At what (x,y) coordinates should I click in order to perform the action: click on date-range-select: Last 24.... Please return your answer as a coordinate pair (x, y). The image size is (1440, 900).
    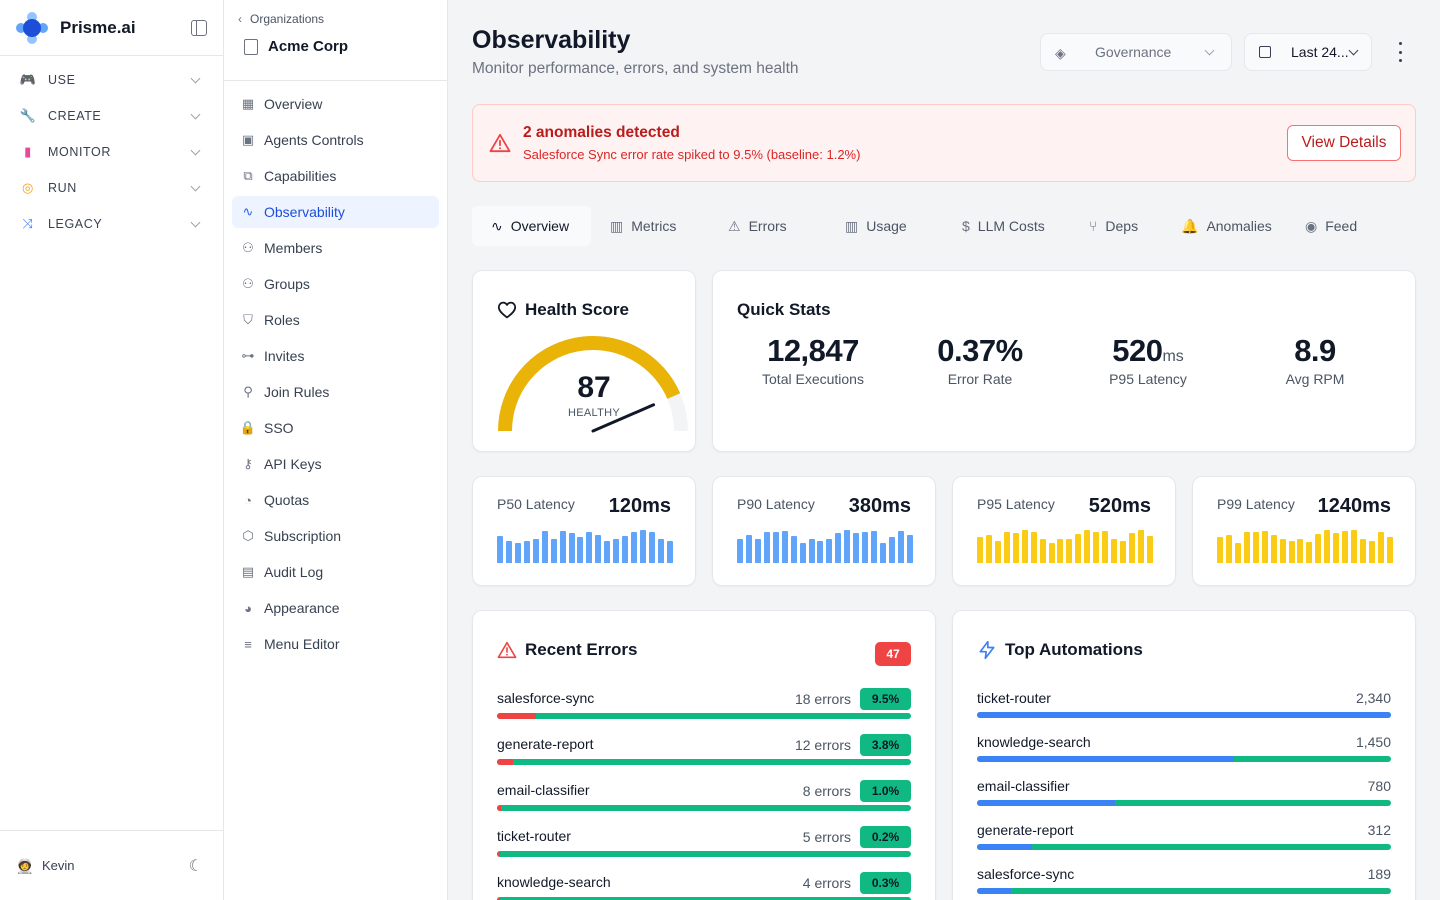
    Looking at the image, I should click on (1308, 52).